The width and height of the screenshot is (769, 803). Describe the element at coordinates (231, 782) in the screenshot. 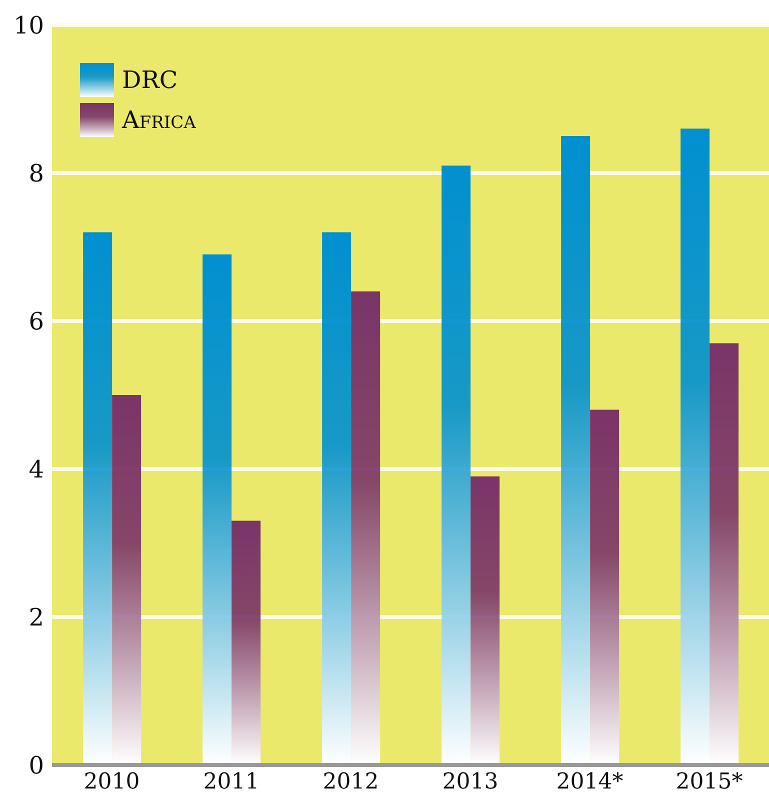

I see `x-tick-label: 2011` at that location.